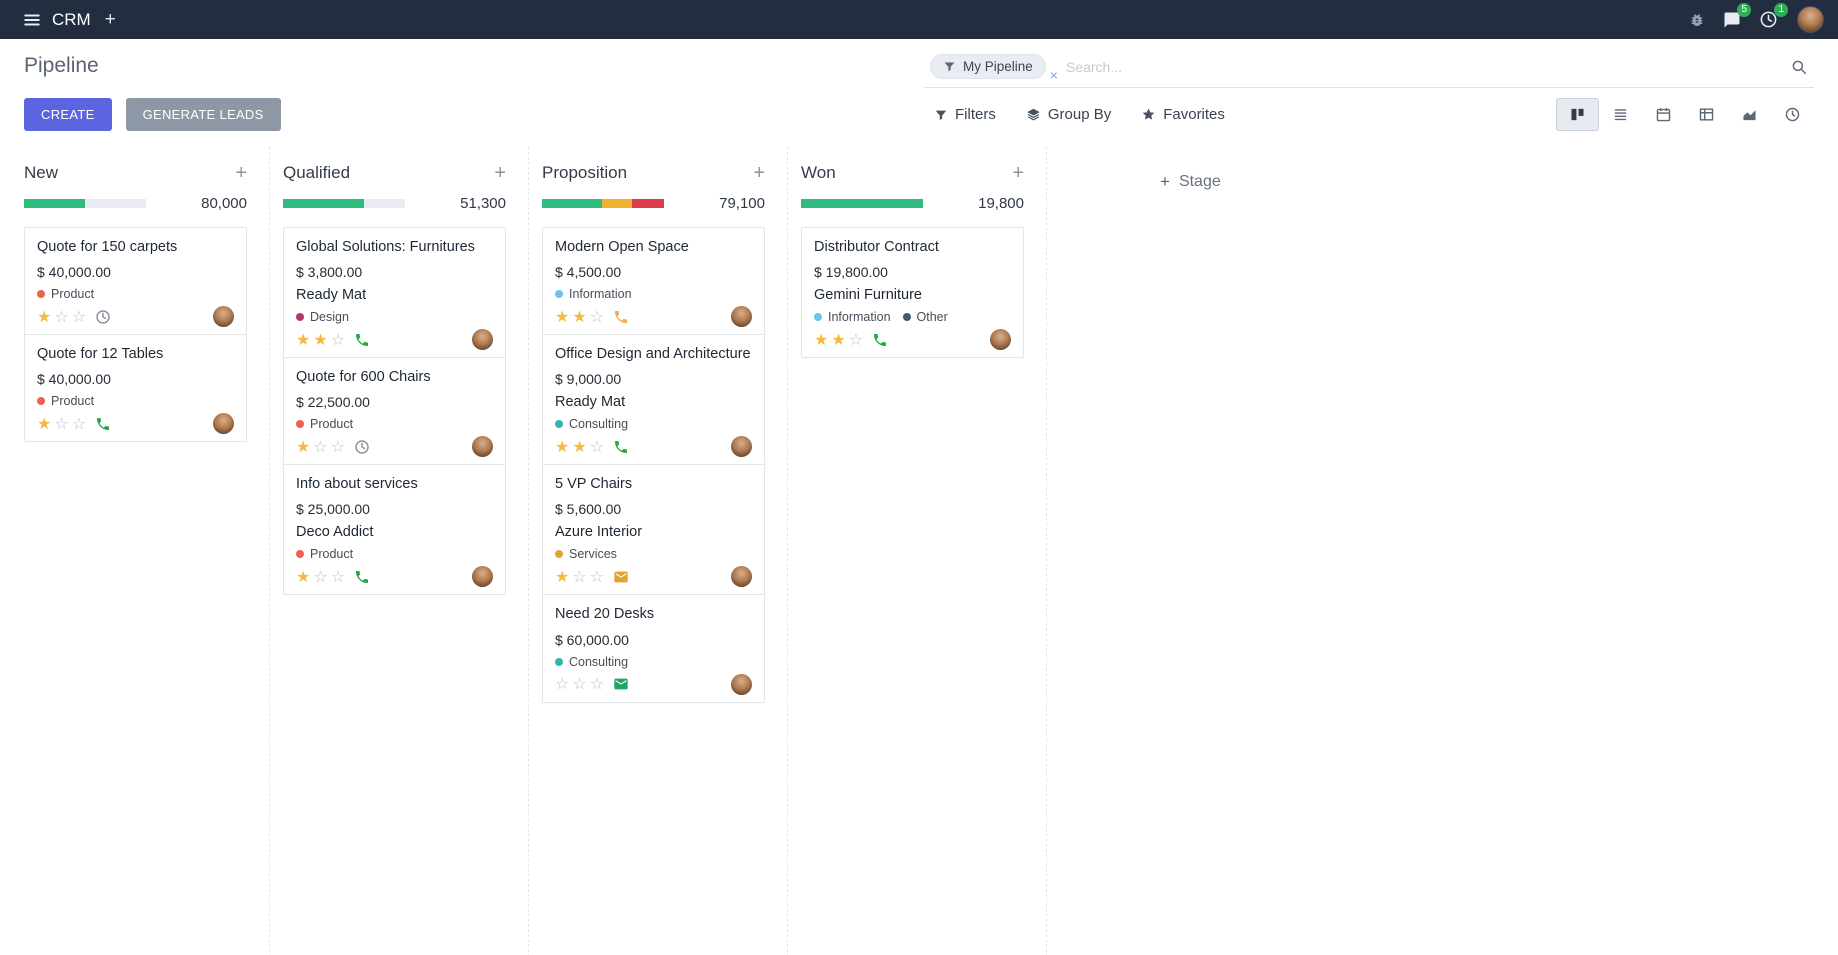 Image resolution: width=1838 pixels, height=955 pixels. What do you see at coordinates (1792, 114) in the screenshot?
I see `activity-view-button` at bounding box center [1792, 114].